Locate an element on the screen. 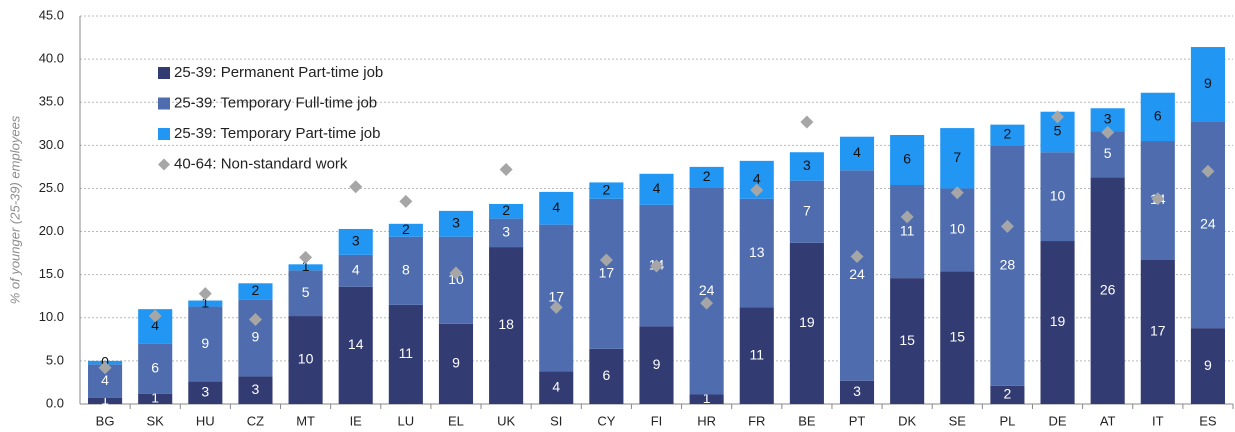  x-tick-label: MT is located at coordinates (305, 420).